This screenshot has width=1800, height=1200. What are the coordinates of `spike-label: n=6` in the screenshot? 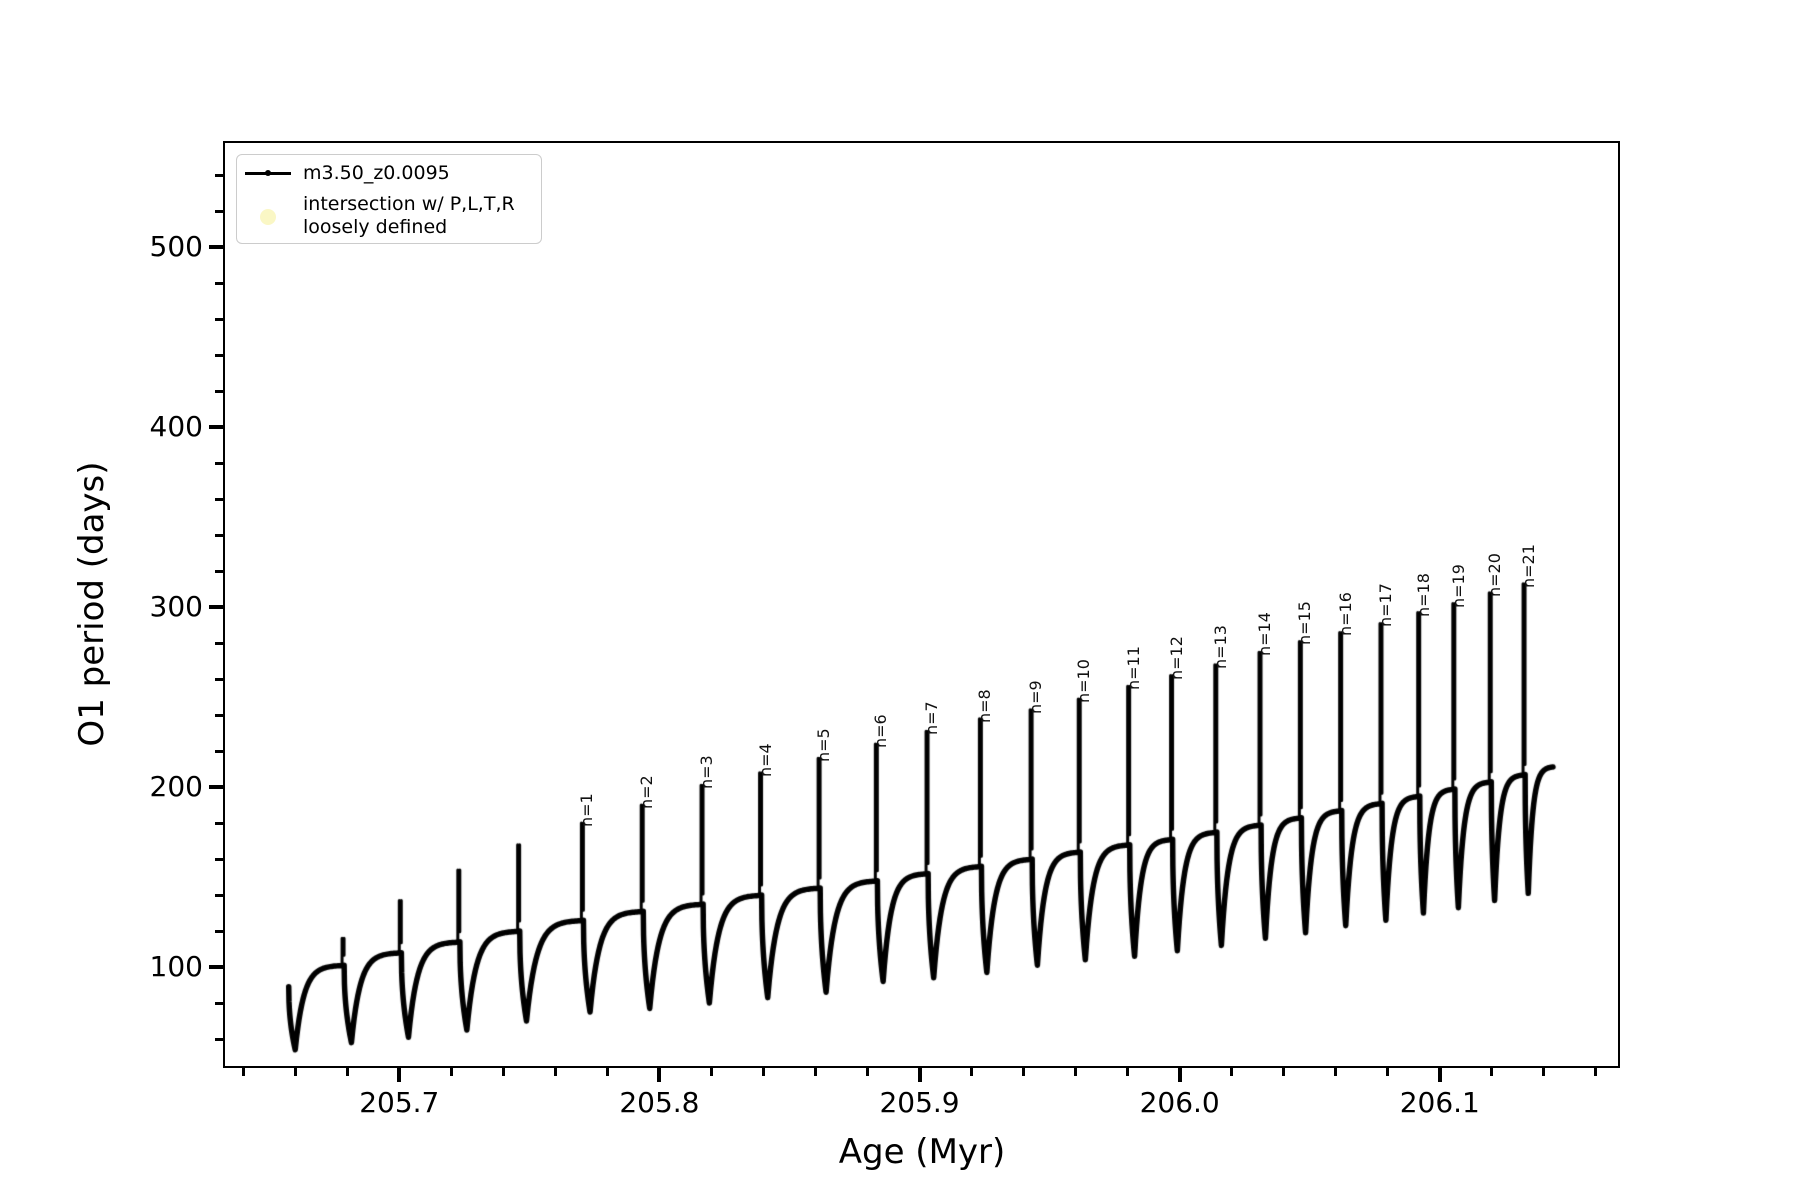 It's located at (881, 731).